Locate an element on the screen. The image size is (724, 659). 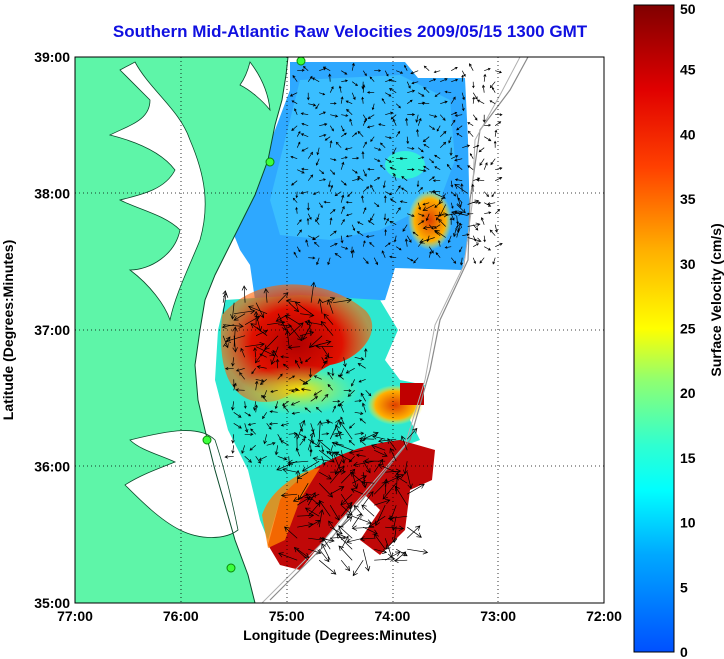
colorbar-tick-label: 45 is located at coordinates (688, 70).